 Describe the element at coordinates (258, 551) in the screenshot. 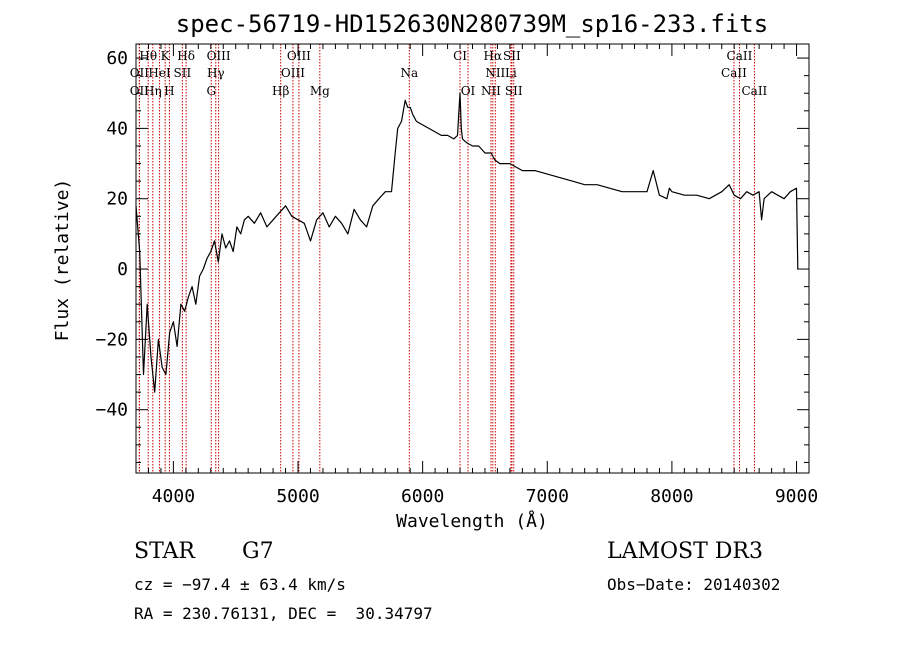

I see `subclass: G7` at that location.